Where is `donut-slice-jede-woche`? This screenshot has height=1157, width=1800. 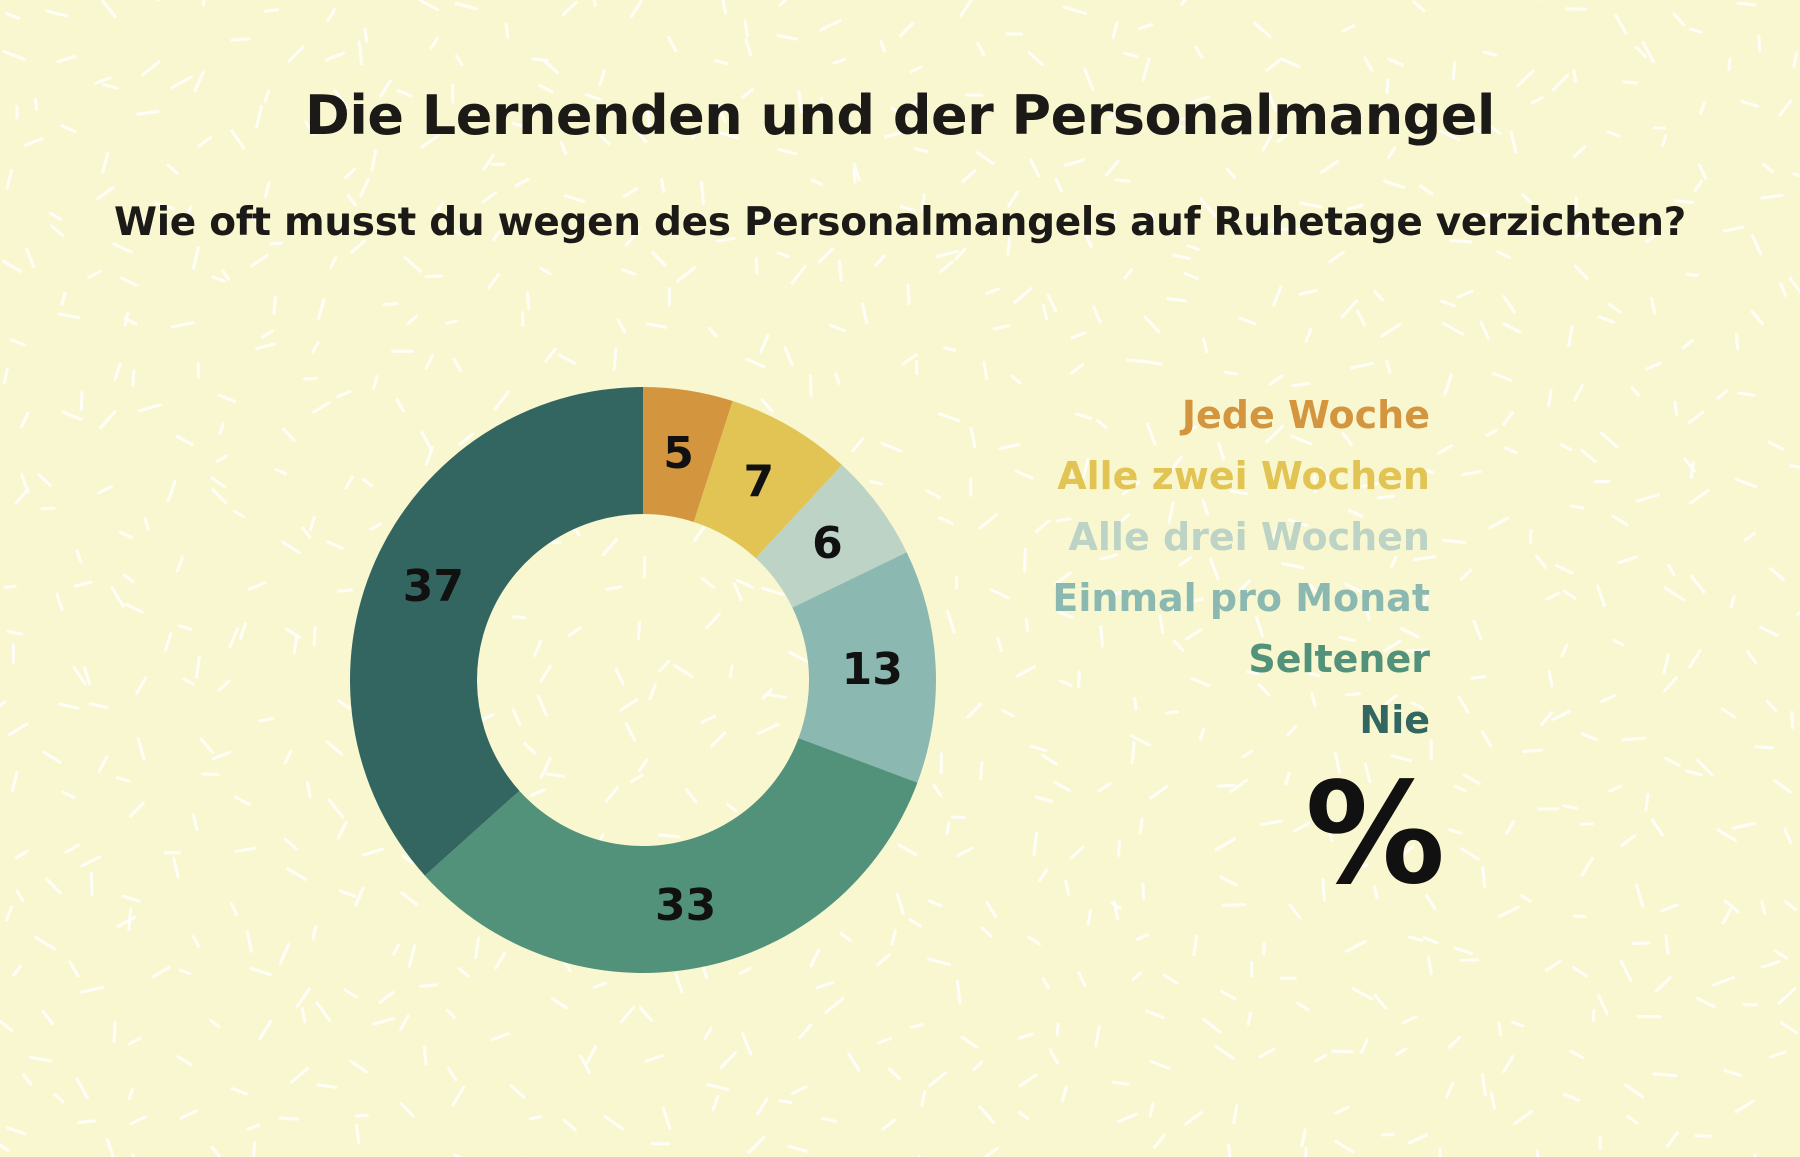 donut-slice-jede-woche is located at coordinates (688, 454).